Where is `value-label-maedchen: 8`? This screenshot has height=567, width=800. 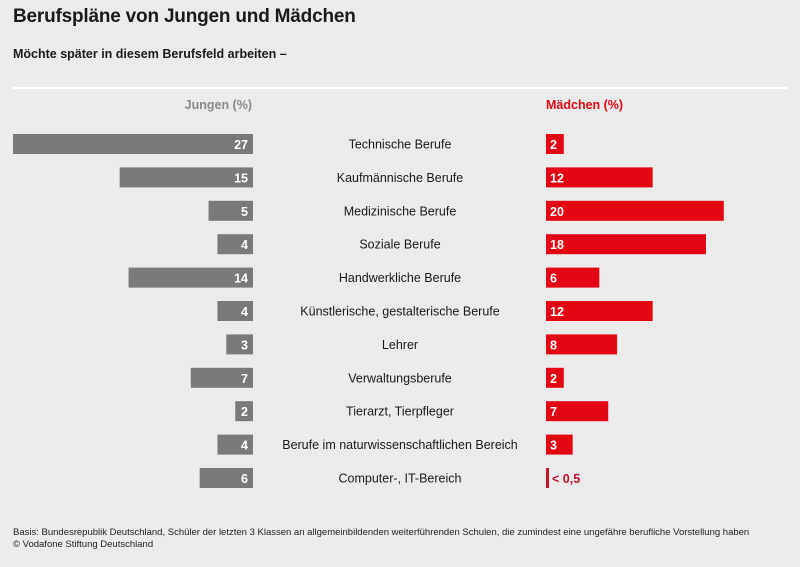 value-label-maedchen: 8 is located at coordinates (553, 345).